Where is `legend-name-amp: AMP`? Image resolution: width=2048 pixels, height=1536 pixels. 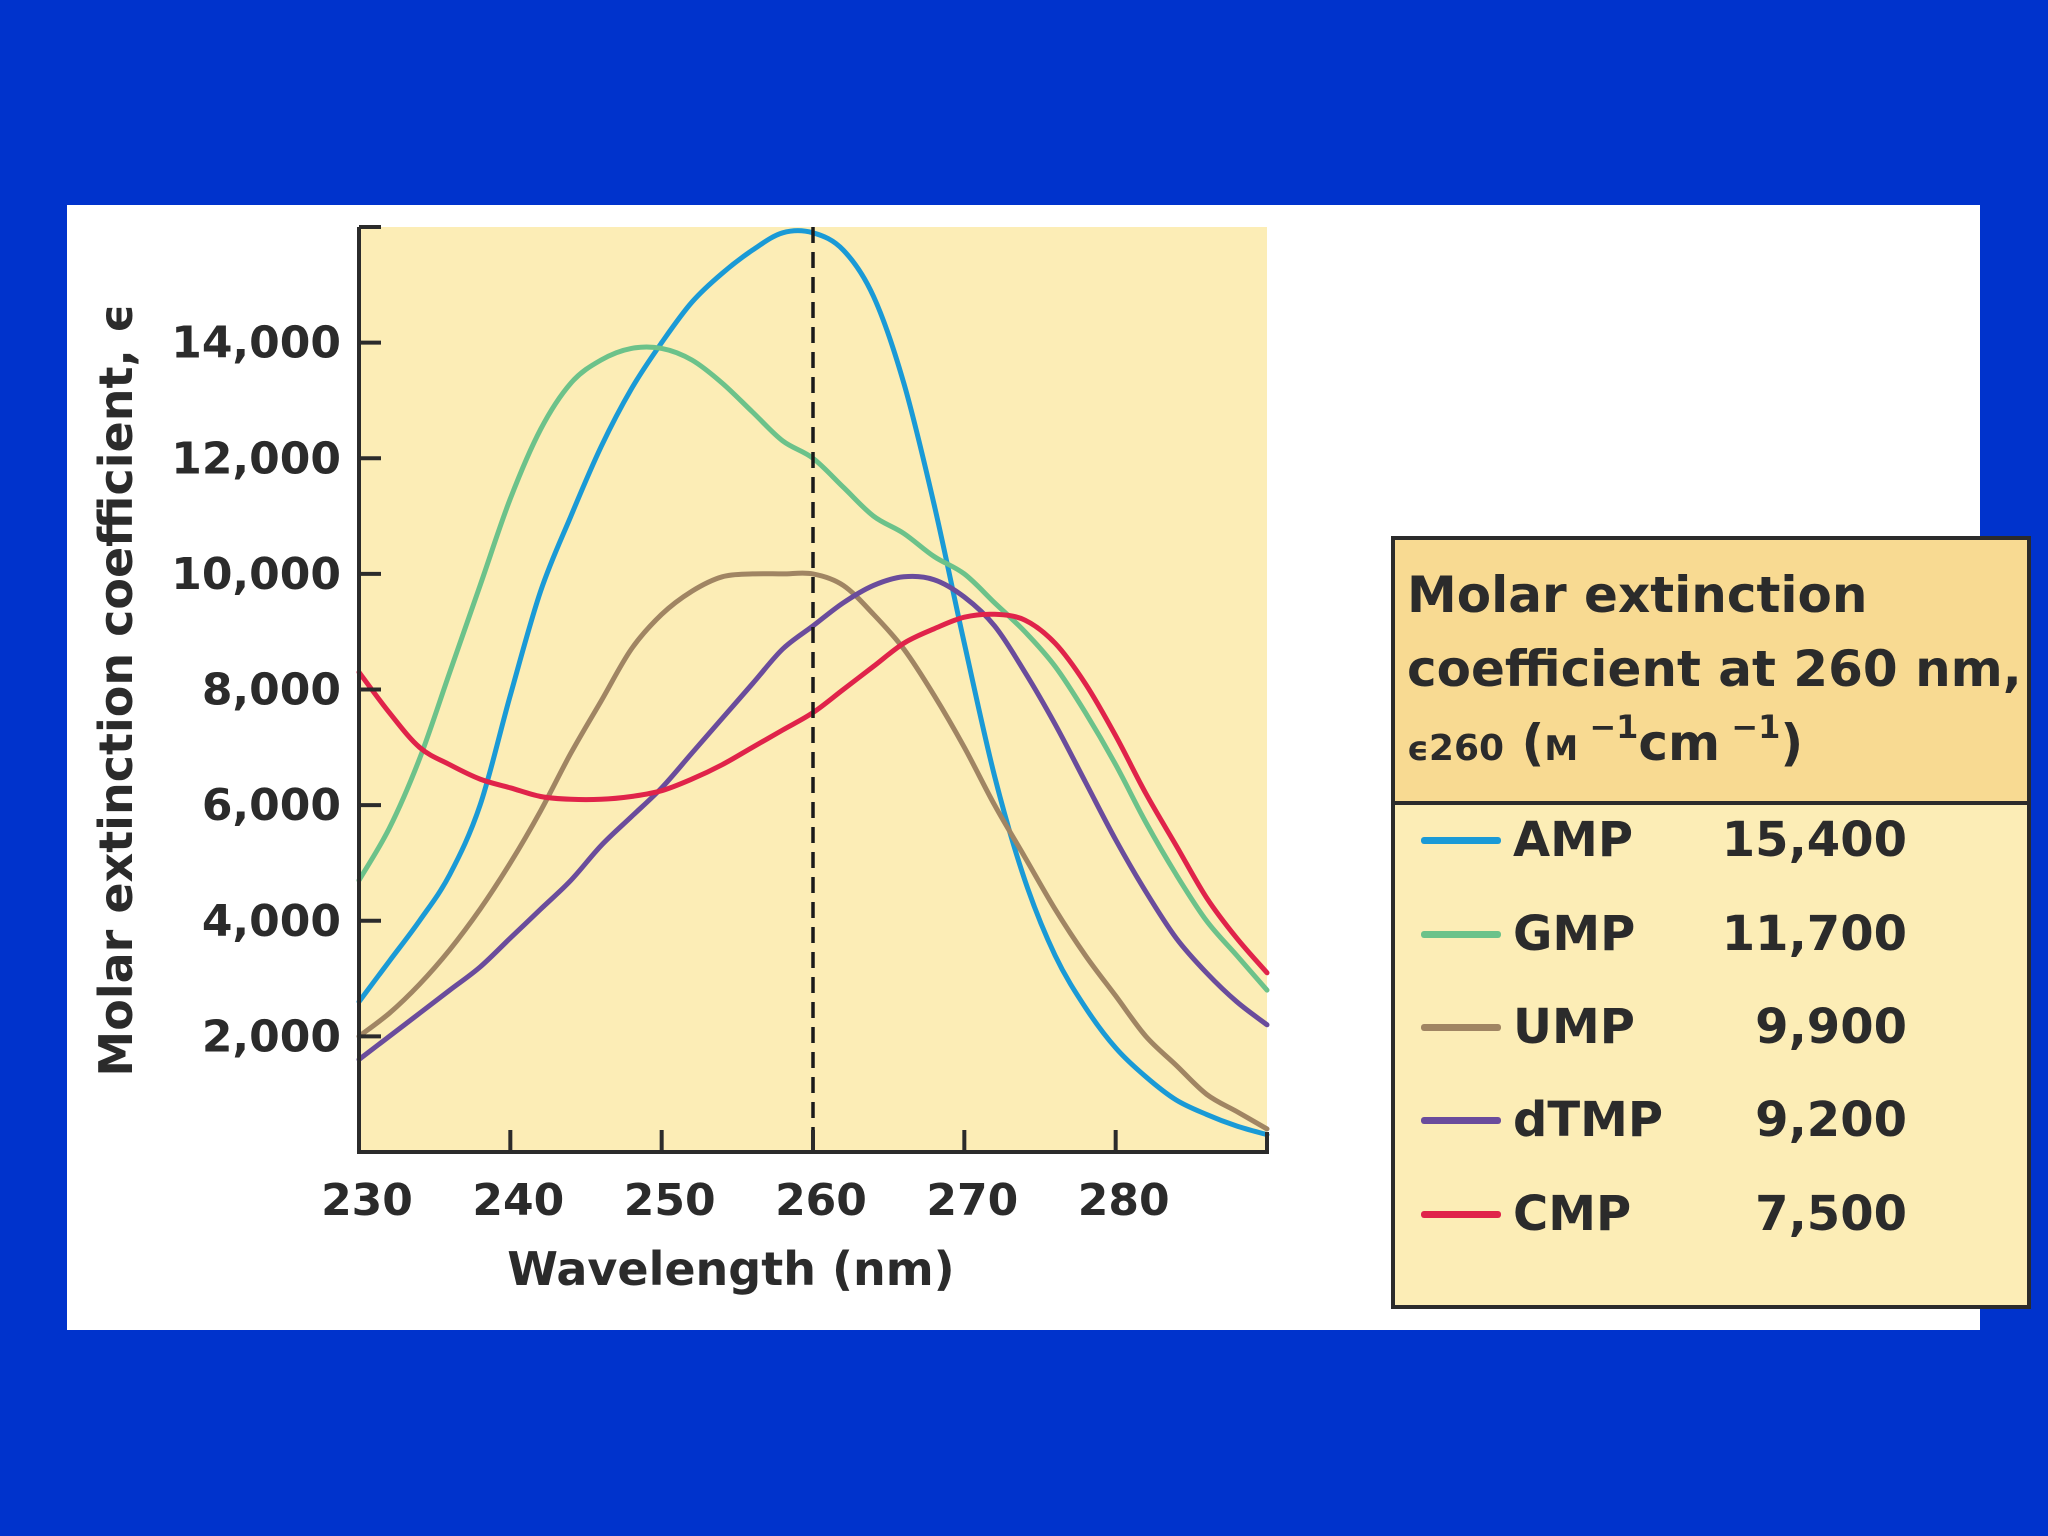
legend-name-amp: AMP is located at coordinates (1573, 840).